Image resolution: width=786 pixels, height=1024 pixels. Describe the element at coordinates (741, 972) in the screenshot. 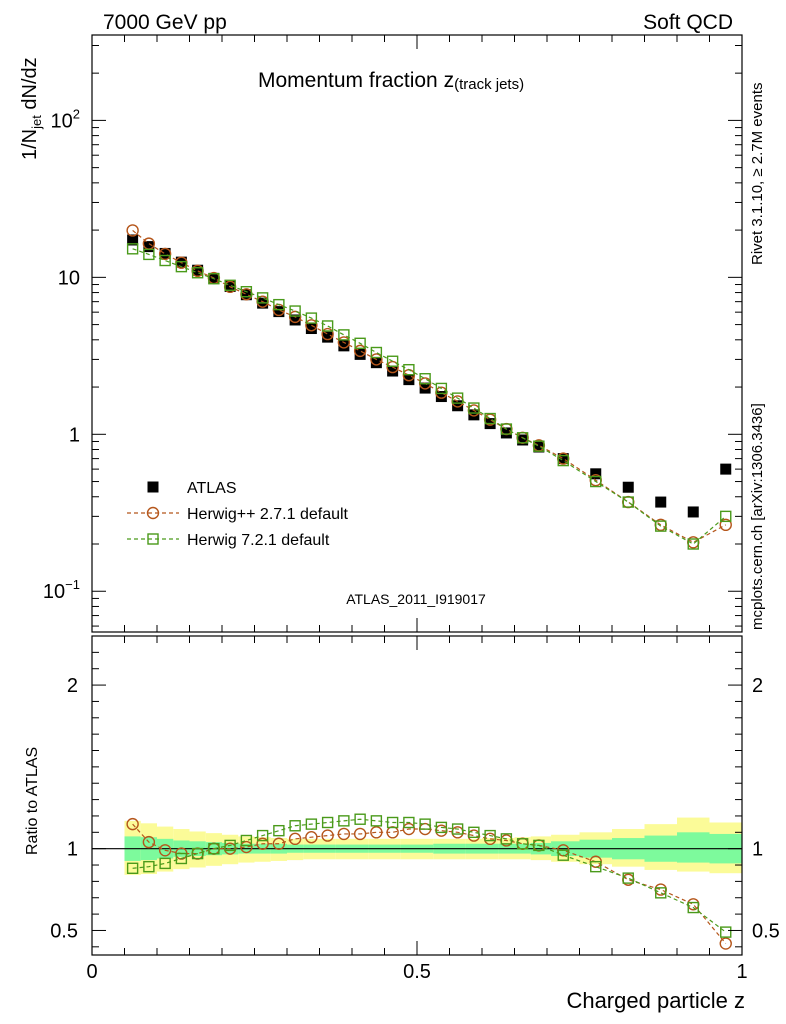

I see `x-tick-label: 1` at that location.